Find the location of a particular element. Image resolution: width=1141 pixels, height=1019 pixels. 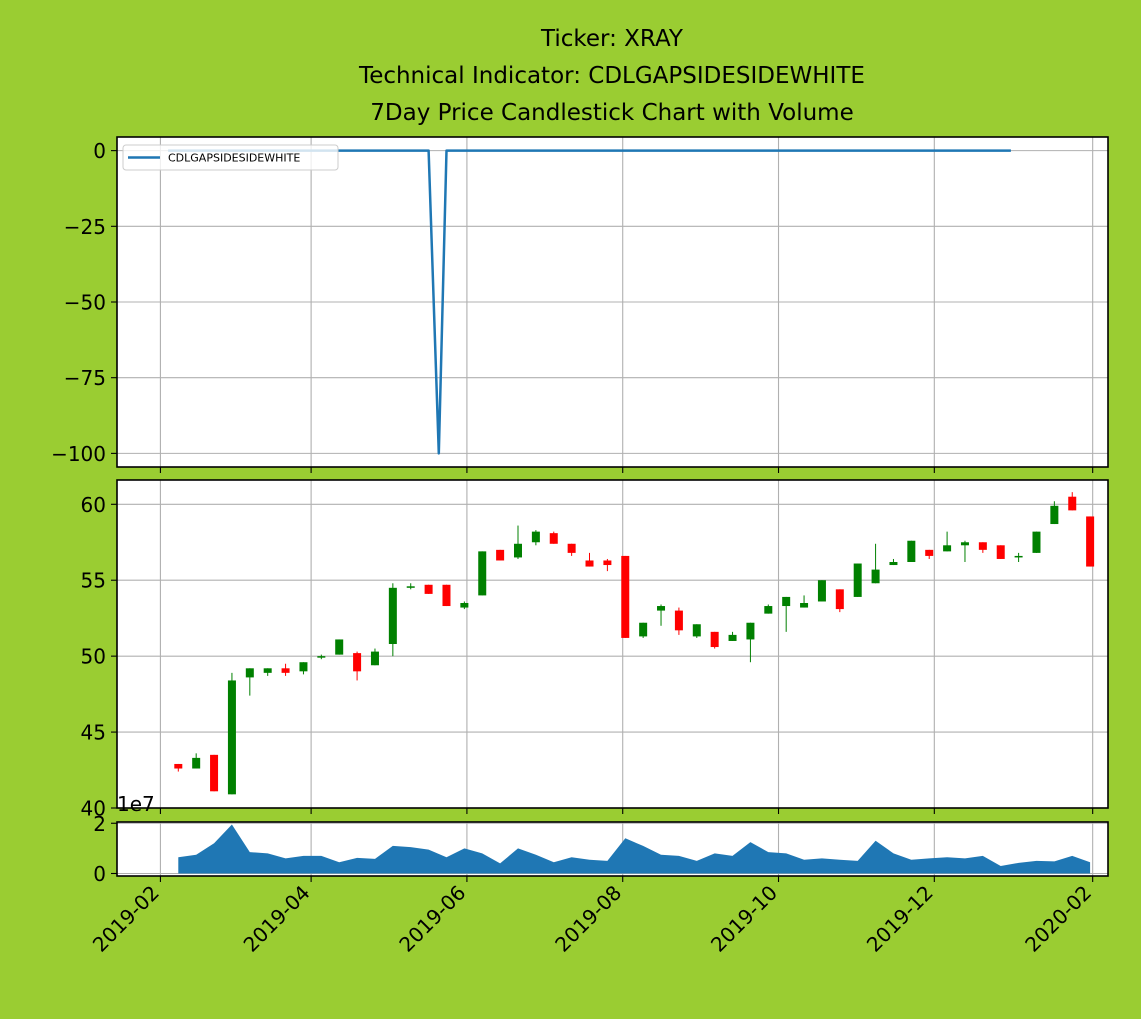

indicator-ytick-label-2: −50 is located at coordinates (85, 303).